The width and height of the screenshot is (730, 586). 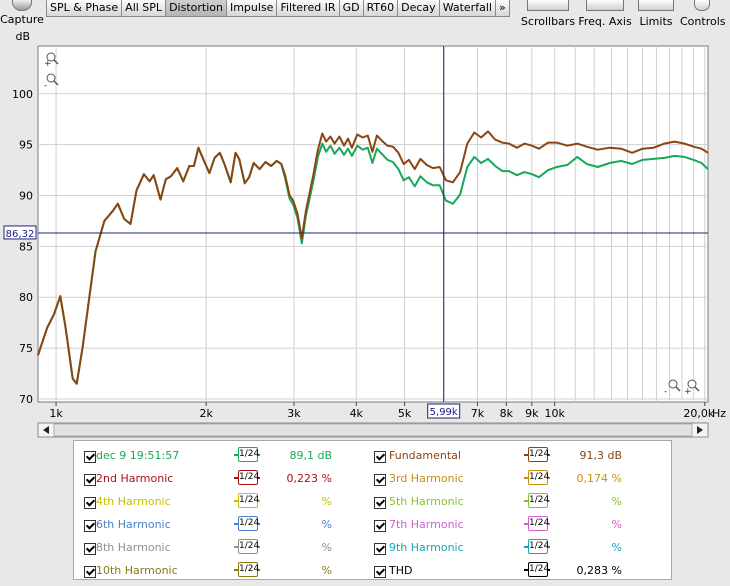 What do you see at coordinates (467, 8) in the screenshot?
I see `tab-waterfall: Waterfall` at bounding box center [467, 8].